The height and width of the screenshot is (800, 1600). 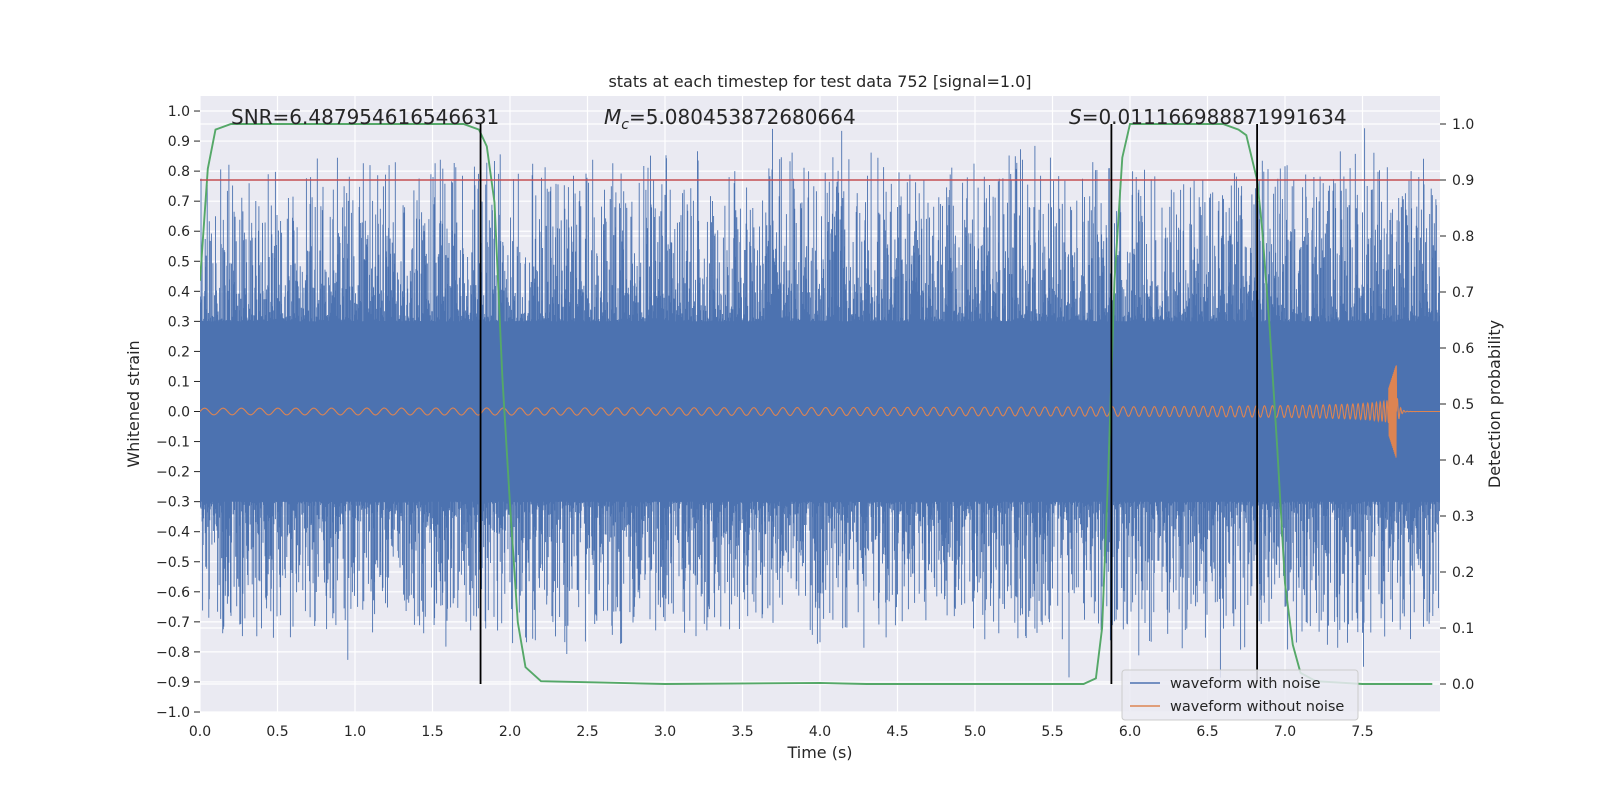 I want to click on chirp-mass-value: =5.080453872680664, so click(x=742, y=117).